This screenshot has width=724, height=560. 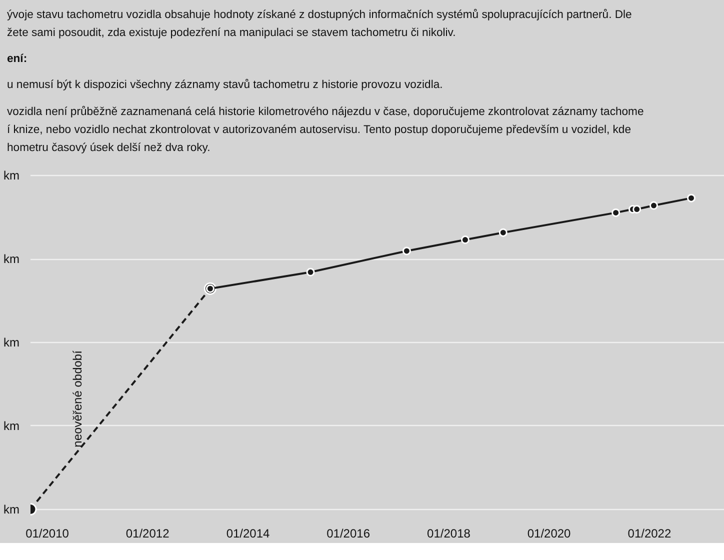 What do you see at coordinates (348, 533) in the screenshot?
I see `x-tick-label: 01/2016` at bounding box center [348, 533].